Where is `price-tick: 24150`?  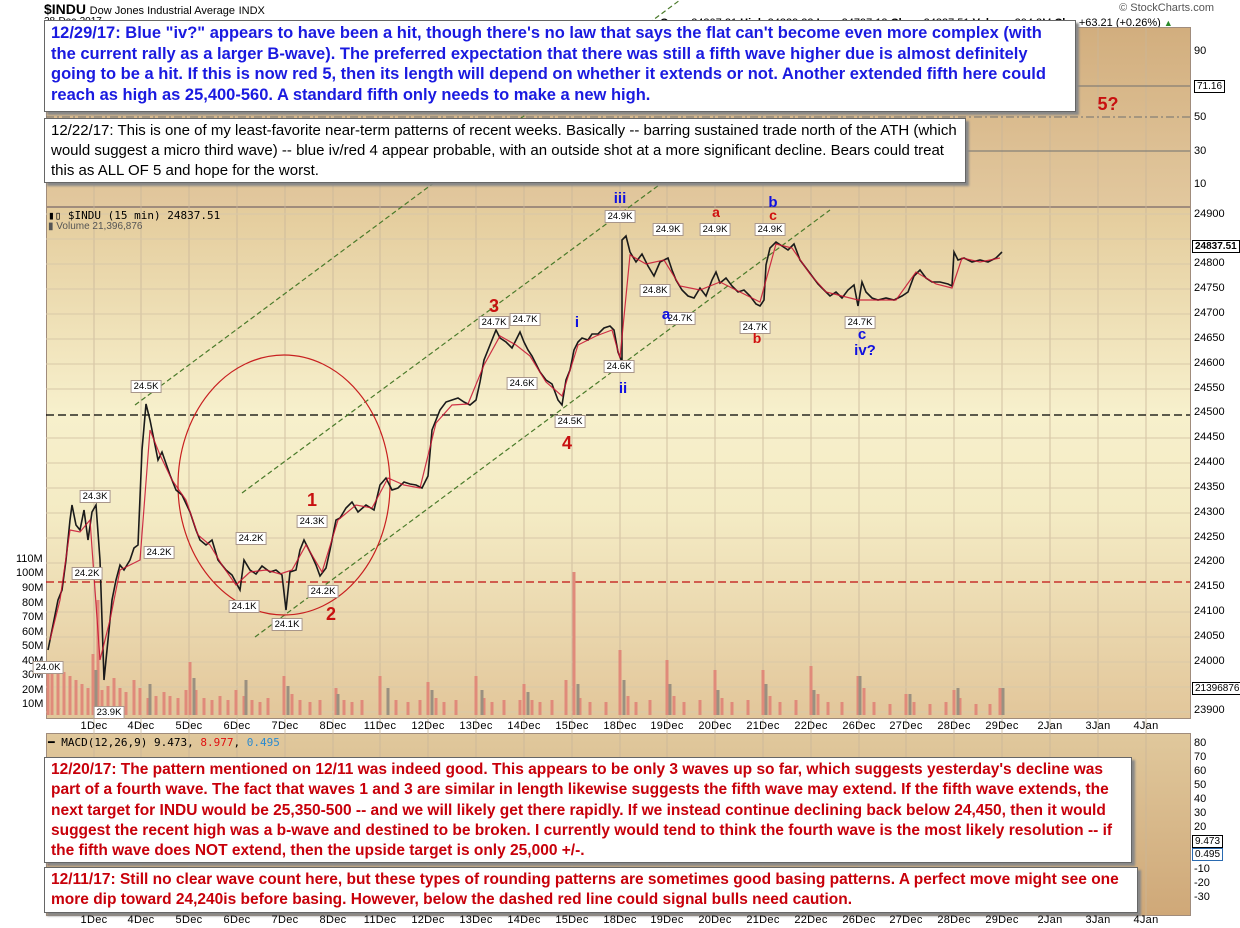 price-tick: 24150 is located at coordinates (1209, 586).